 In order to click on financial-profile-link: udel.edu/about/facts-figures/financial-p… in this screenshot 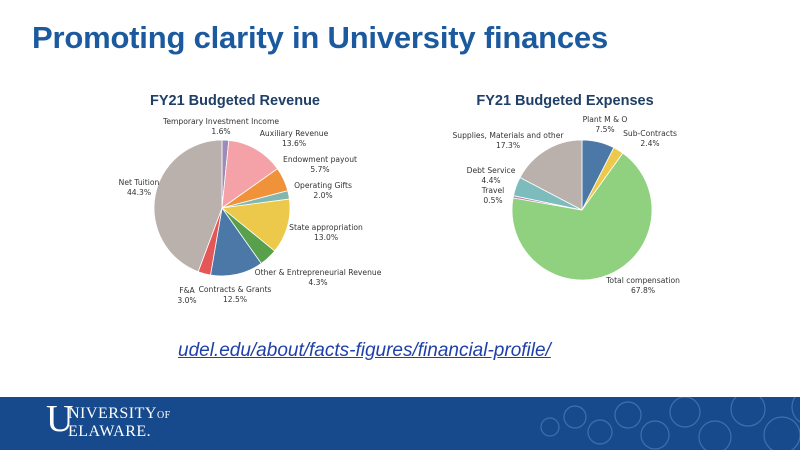, I will do `click(364, 350)`.